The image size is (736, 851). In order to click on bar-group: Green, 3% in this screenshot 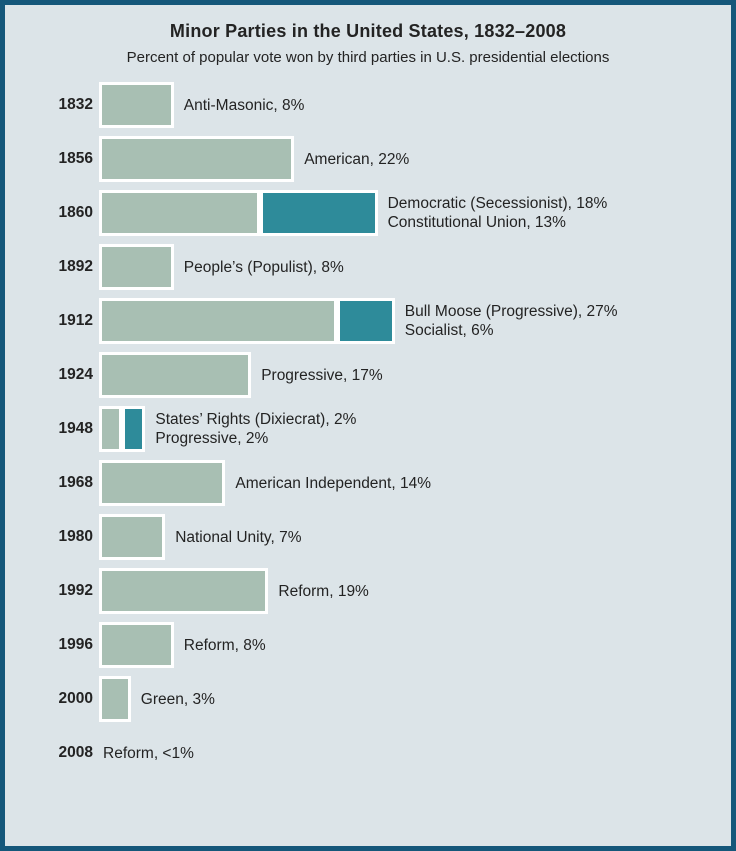, I will do `click(157, 699)`.